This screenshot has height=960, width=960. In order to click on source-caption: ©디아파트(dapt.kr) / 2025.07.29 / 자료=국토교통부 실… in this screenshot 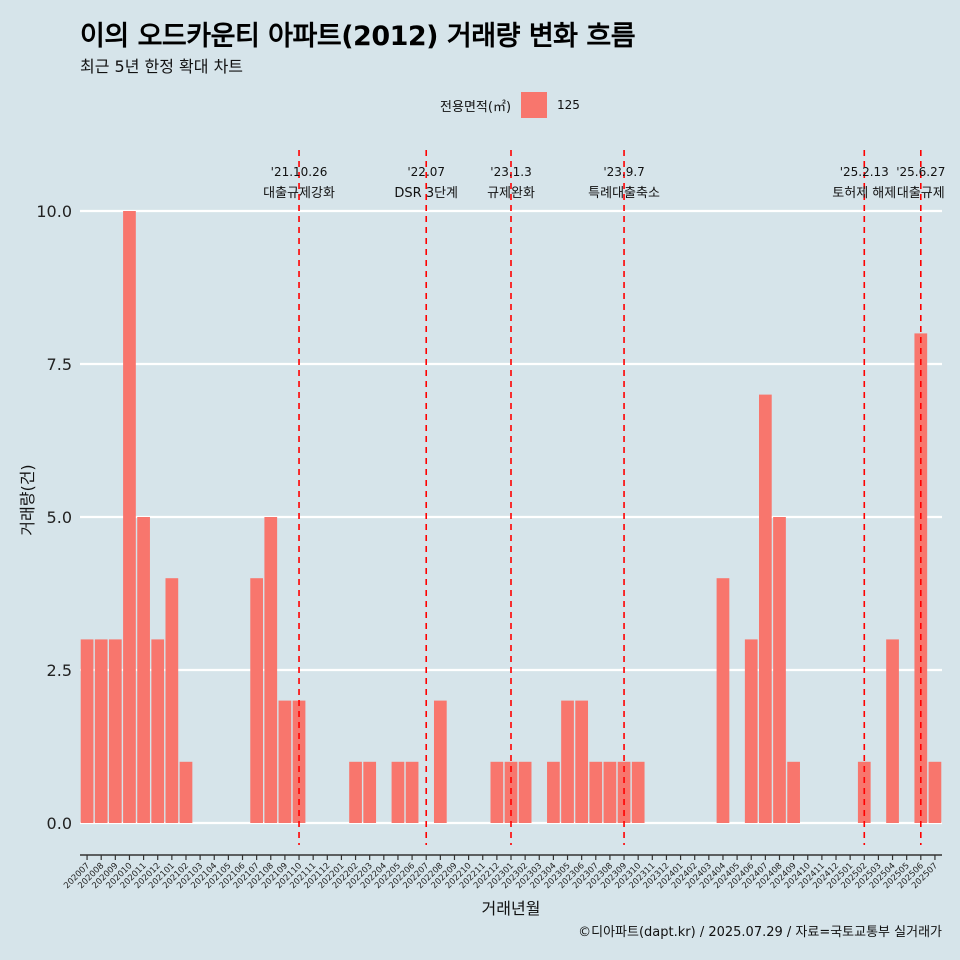, I will do `click(760, 932)`.